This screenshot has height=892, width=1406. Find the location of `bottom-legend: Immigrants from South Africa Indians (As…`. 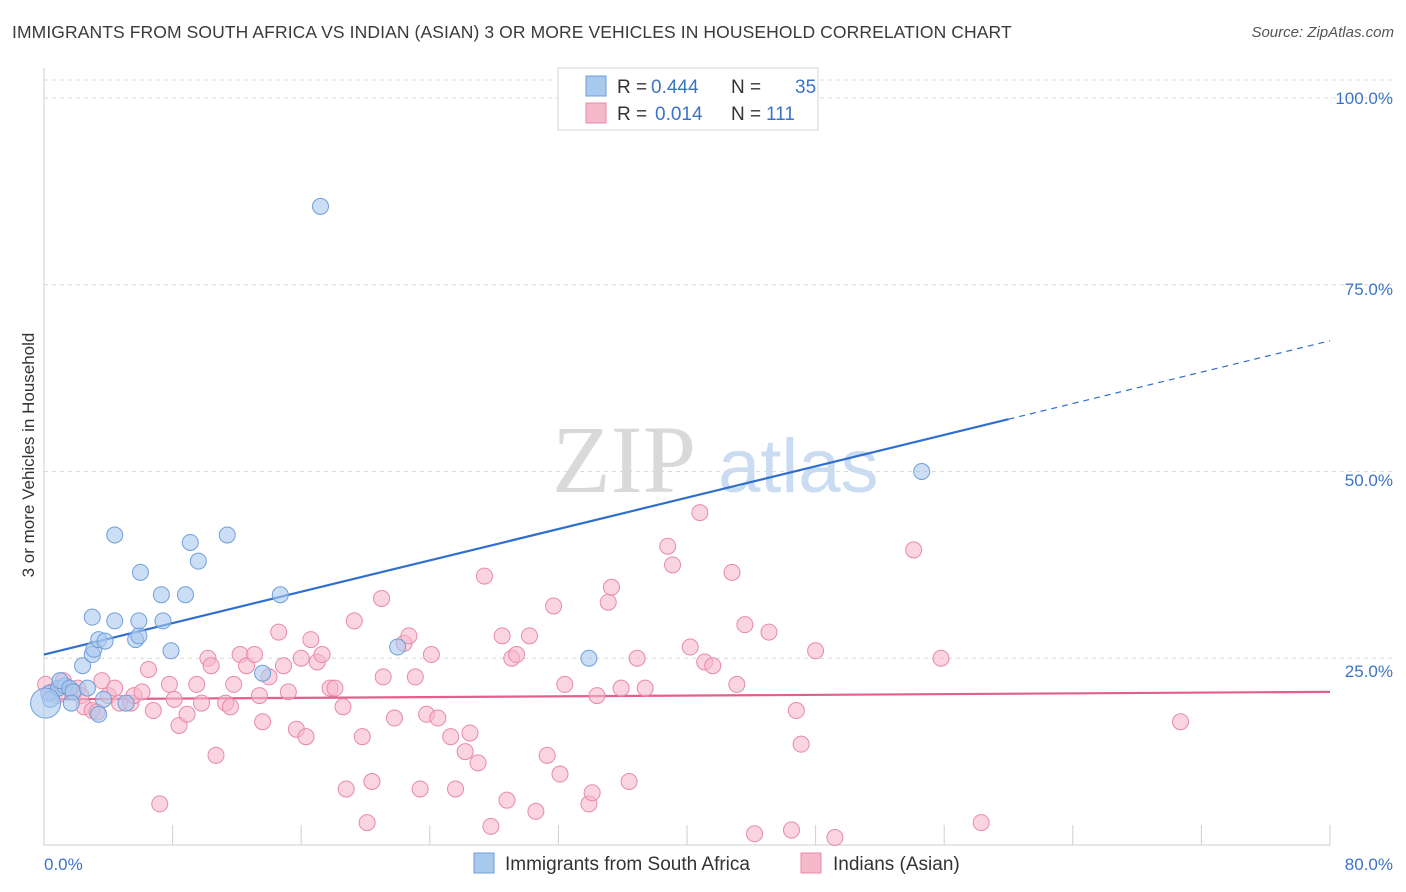

bottom-legend: Immigrants from South Africa Indians (As… is located at coordinates (716, 863).